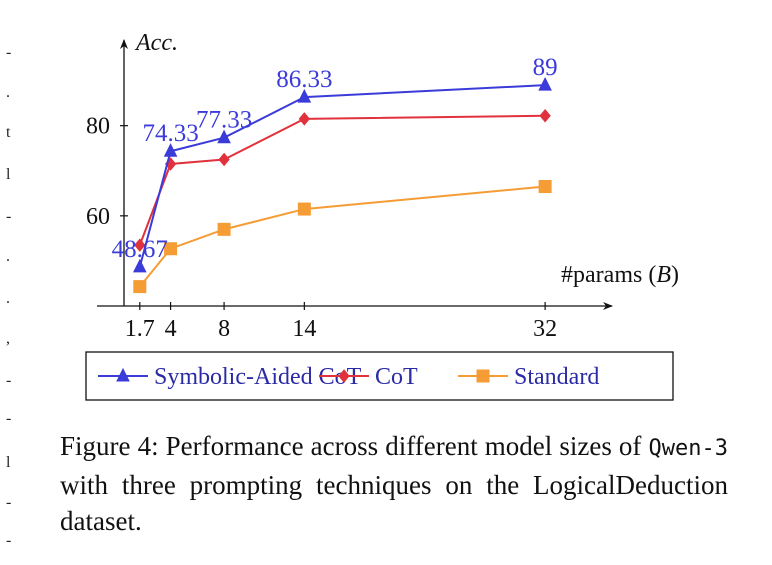 The image size is (772, 565). Describe the element at coordinates (556, 377) in the screenshot. I see `legend-label: Standard` at that location.